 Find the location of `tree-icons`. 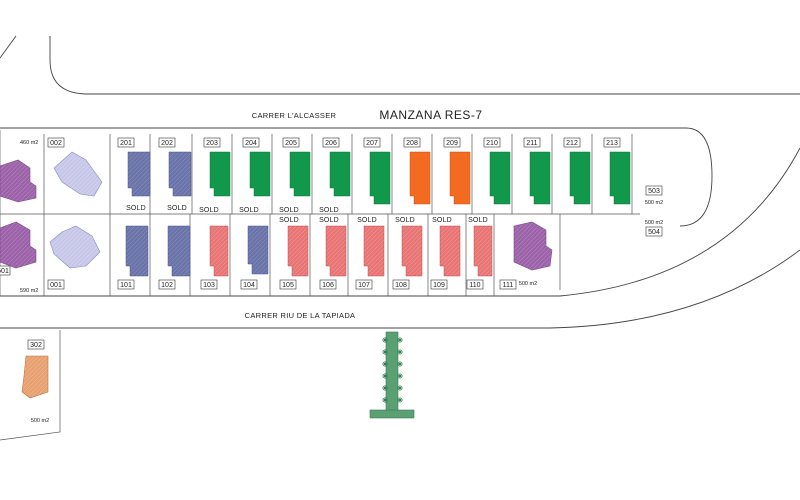

tree-icons is located at coordinates (392, 370).